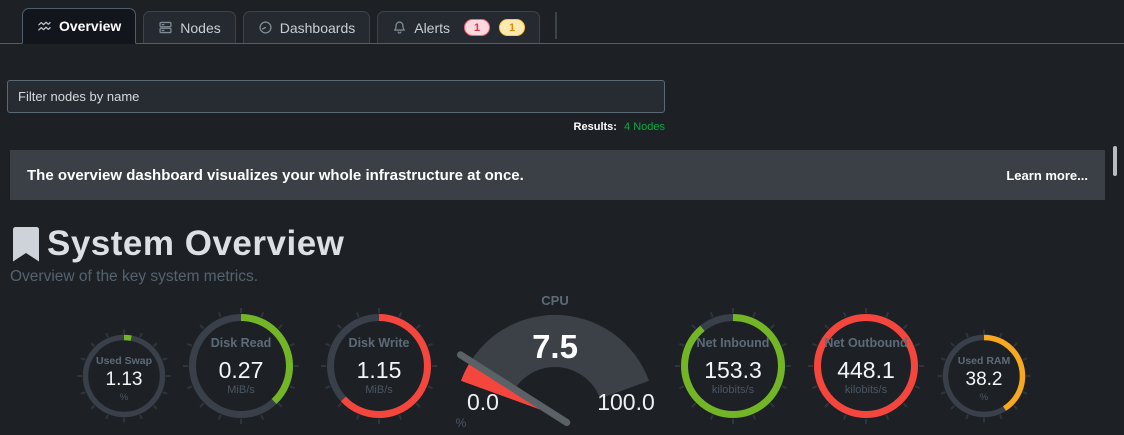  What do you see at coordinates (562, 22) in the screenshot?
I see `tab-bar: Overview Nodes Dashboards` at bounding box center [562, 22].